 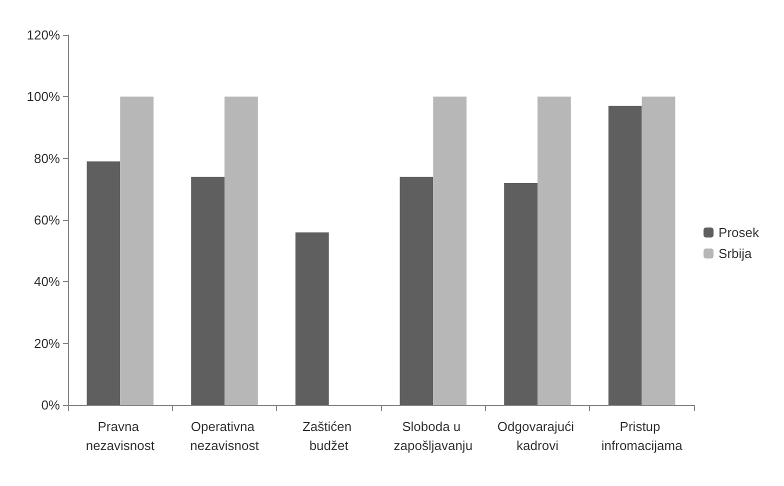 What do you see at coordinates (642, 436) in the screenshot?
I see `x-tick-label: Pristup infromacijama` at bounding box center [642, 436].